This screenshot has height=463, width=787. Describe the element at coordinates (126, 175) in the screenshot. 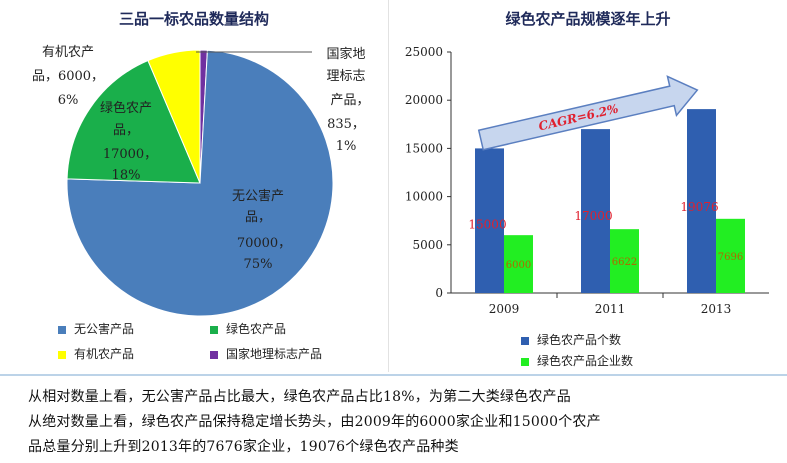

I see `pie-label-percent: 18%` at that location.